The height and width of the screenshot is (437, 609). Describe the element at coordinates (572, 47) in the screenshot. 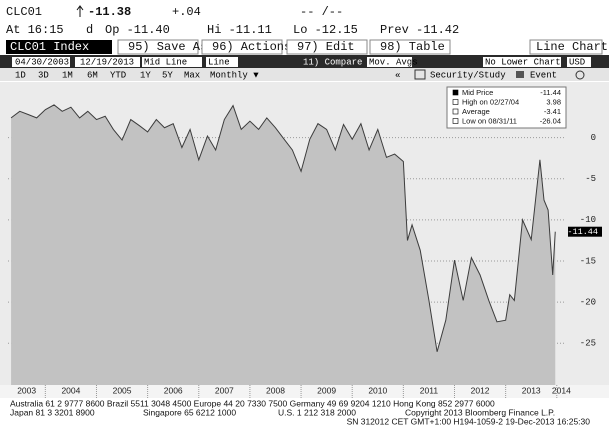

I see `chart-type: Line Chart` at that location.